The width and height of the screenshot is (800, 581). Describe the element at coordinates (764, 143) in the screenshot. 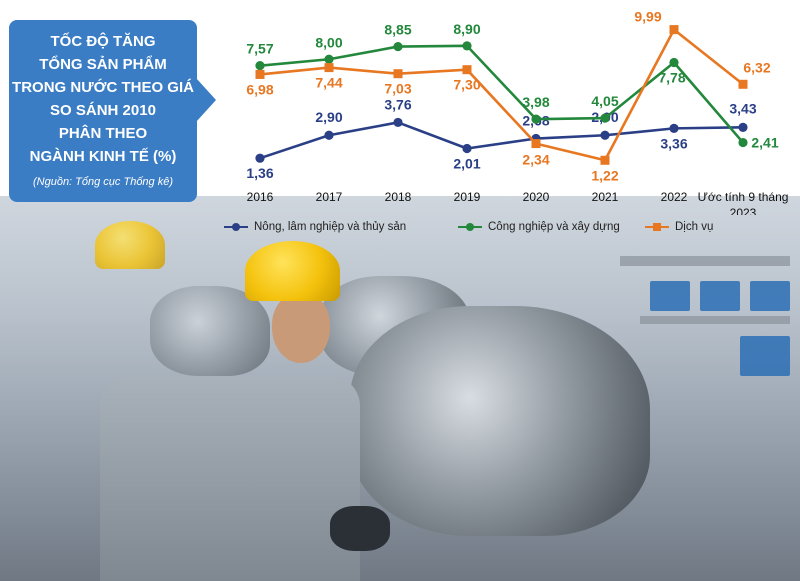

I see `industry-data-label: 2,41` at that location.